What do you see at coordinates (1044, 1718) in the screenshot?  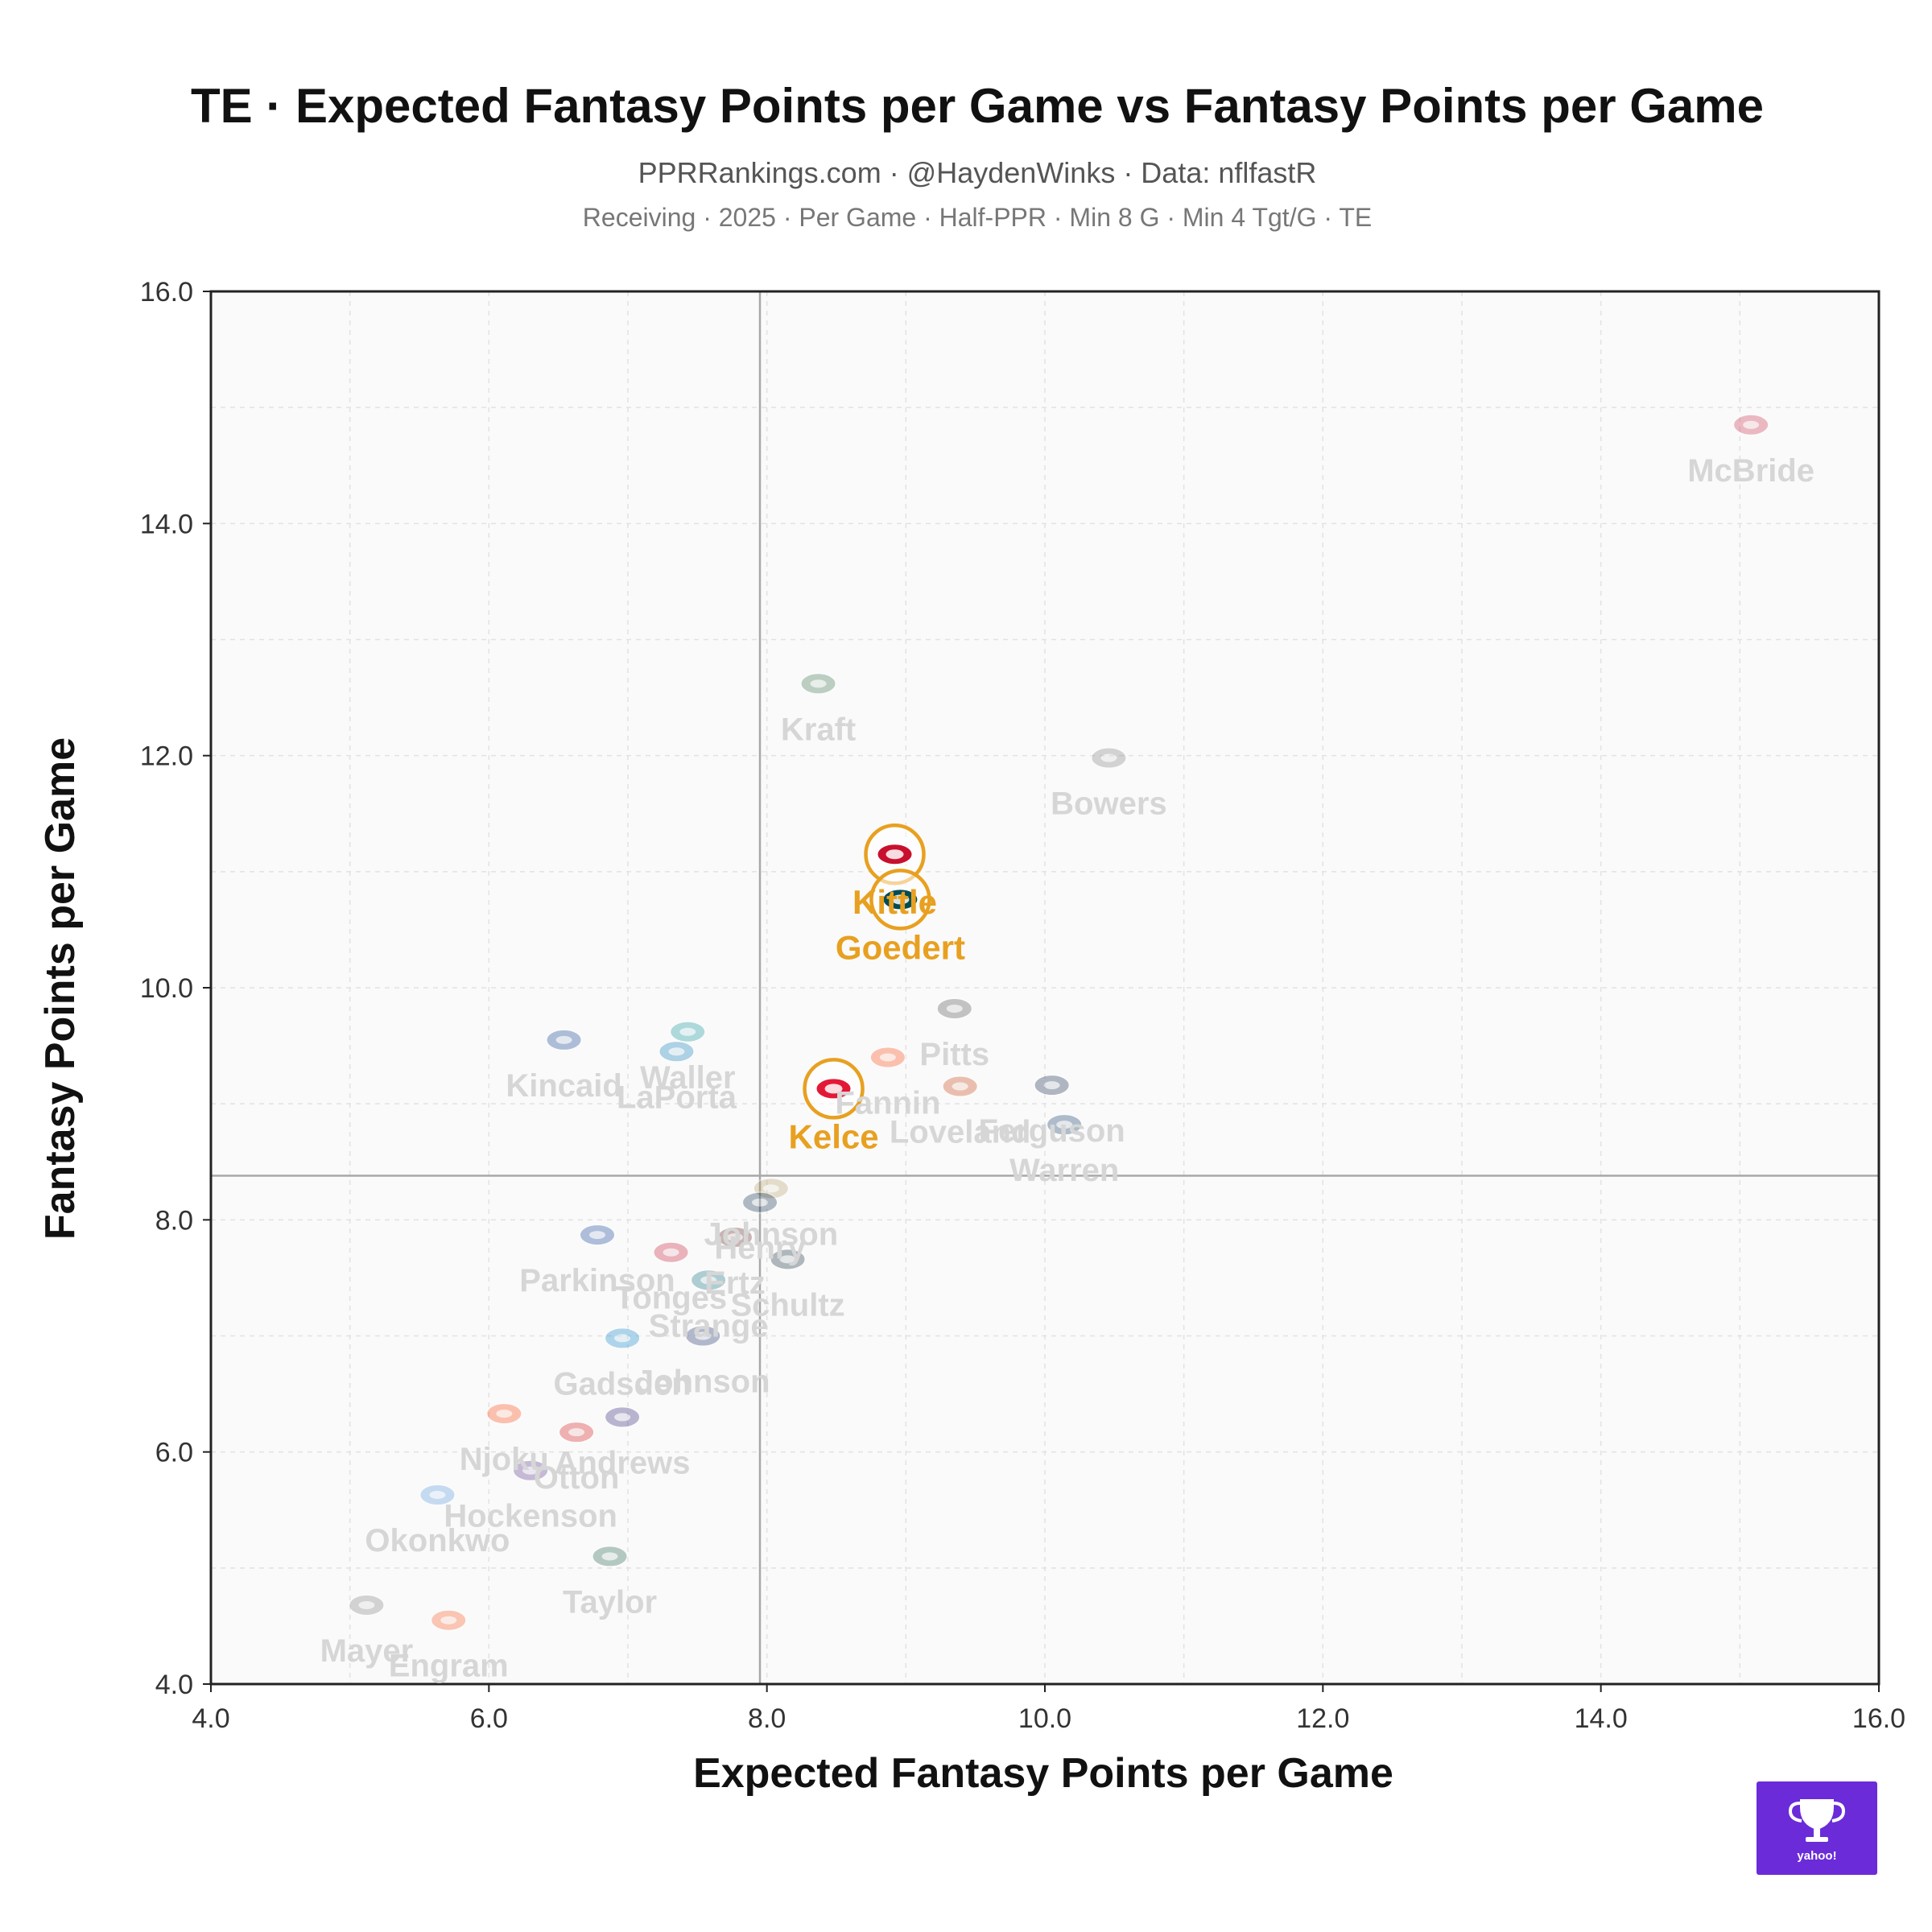 I see `x-tick-label: 10.0` at bounding box center [1044, 1718].